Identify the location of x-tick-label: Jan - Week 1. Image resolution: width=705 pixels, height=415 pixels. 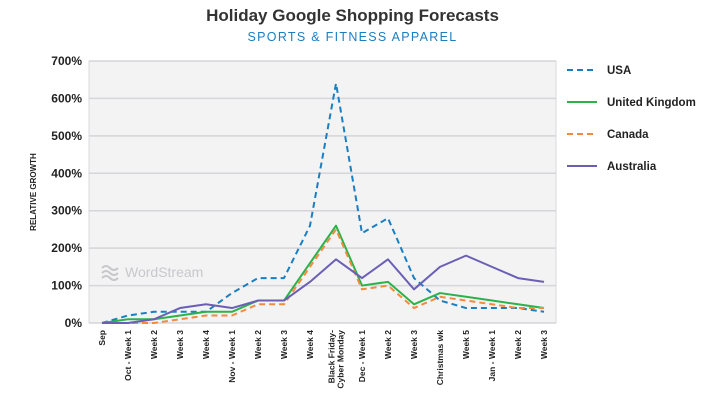
(492, 356).